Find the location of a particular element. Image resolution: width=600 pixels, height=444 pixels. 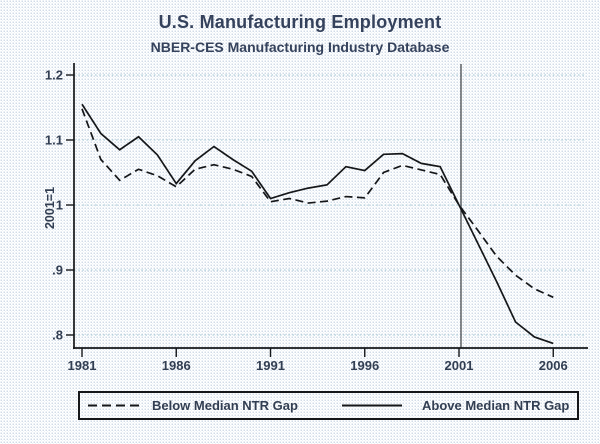

y-tick-label: 1.1 is located at coordinates (54, 140).